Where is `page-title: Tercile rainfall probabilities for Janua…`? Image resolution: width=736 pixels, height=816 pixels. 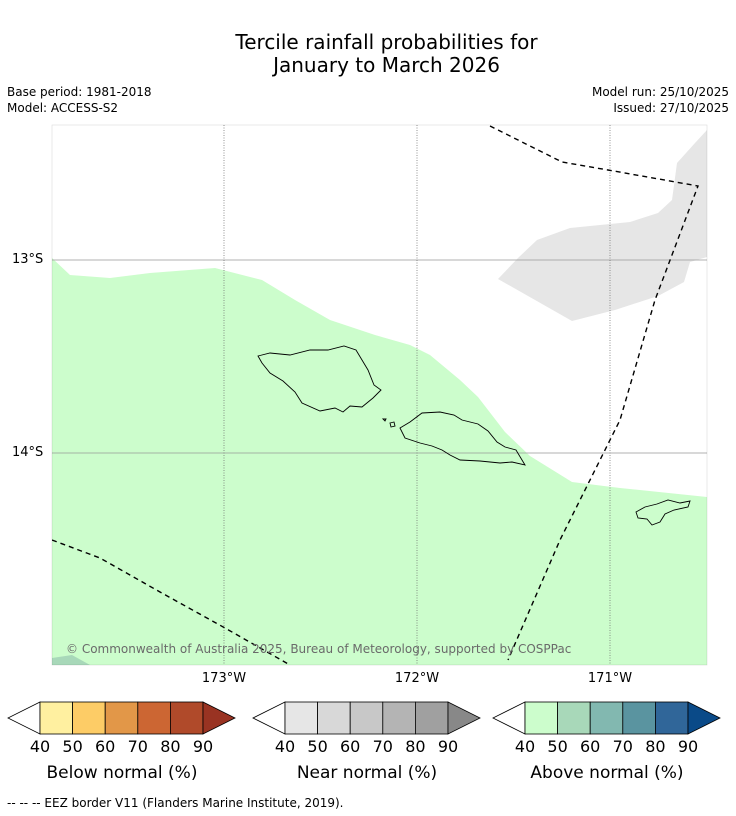
page-title: Tercile rainfall probabilities for Janua… is located at coordinates (368, 54).